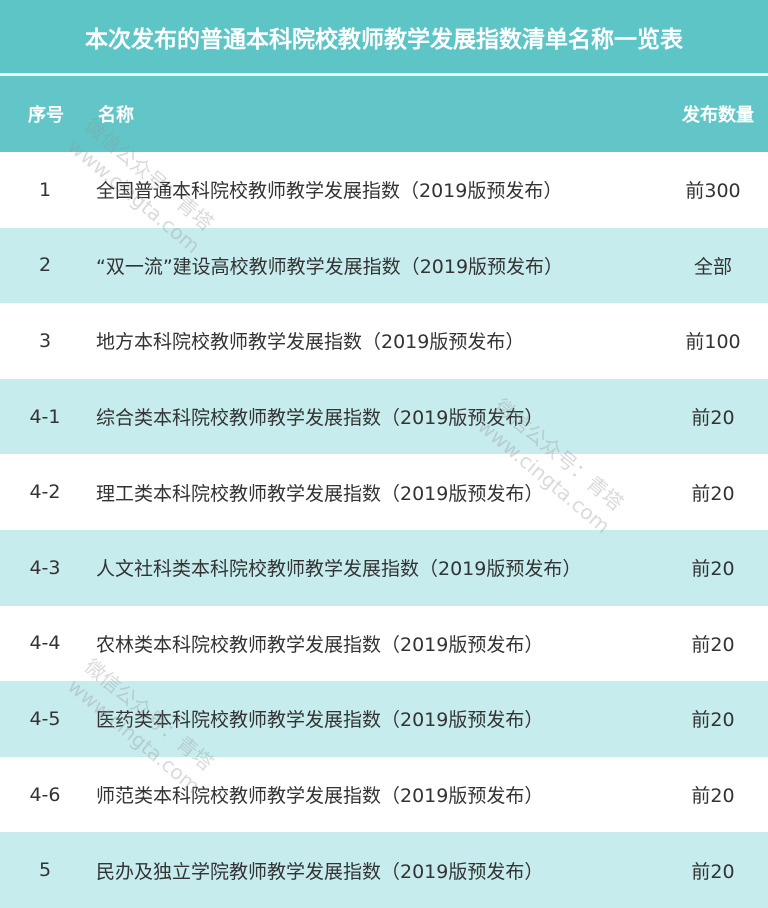 Image resolution: width=768 pixels, height=908 pixels. Describe the element at coordinates (339, 569) in the screenshot. I see `row-name: 人文社科类本科院校教师教学发展指数（2019版预发布）` at that location.